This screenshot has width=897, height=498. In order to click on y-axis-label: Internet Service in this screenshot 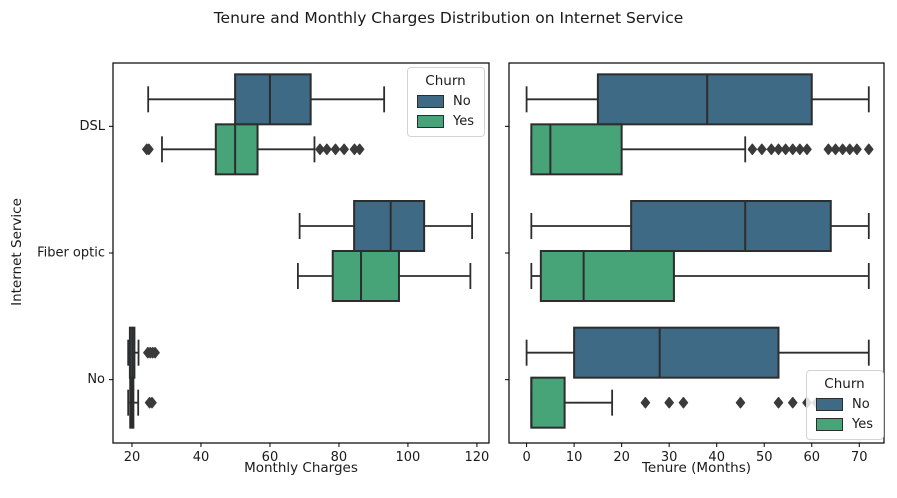, I will do `click(17, 252)`.